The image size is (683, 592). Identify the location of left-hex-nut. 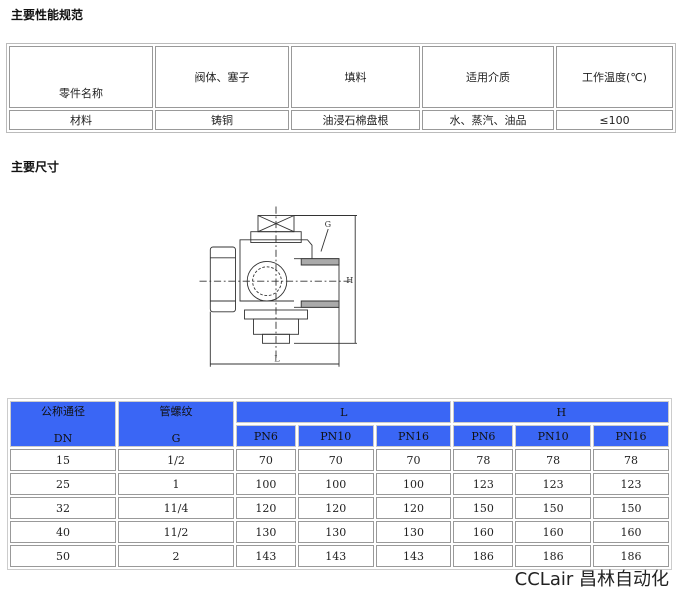
(222, 279).